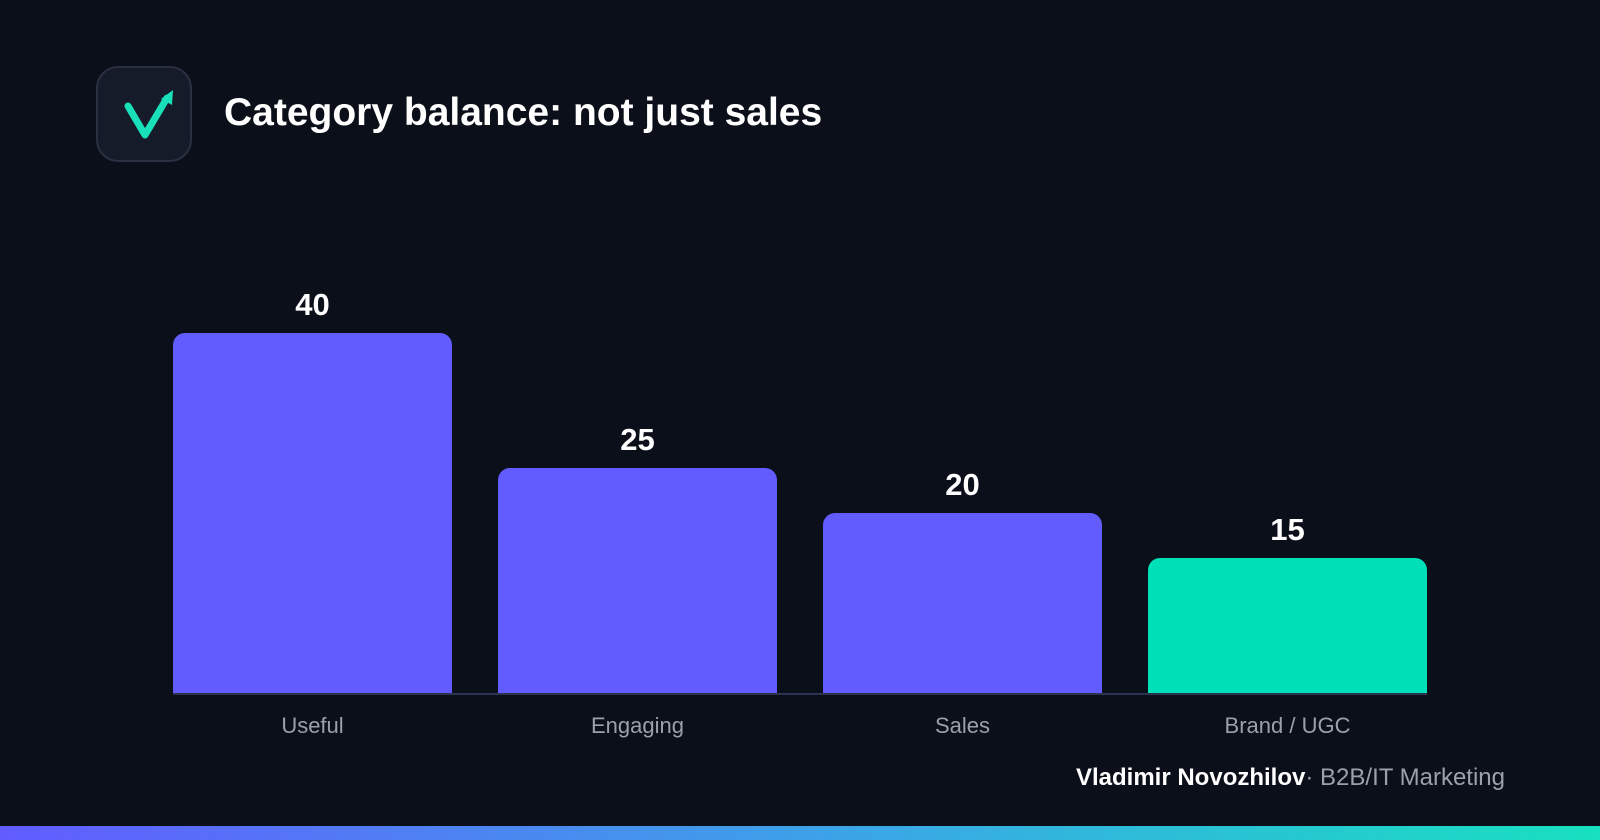 The width and height of the screenshot is (1600, 840). What do you see at coordinates (312, 725) in the screenshot?
I see `x-tick-label: Useful` at bounding box center [312, 725].